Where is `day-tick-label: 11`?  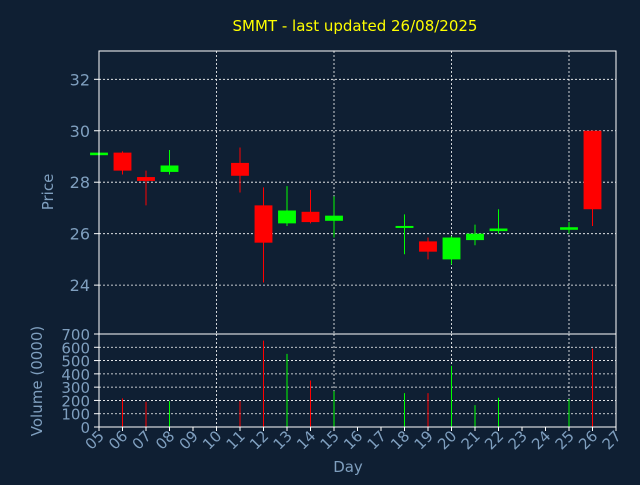
day-tick-label: 11 is located at coordinates (236, 440).